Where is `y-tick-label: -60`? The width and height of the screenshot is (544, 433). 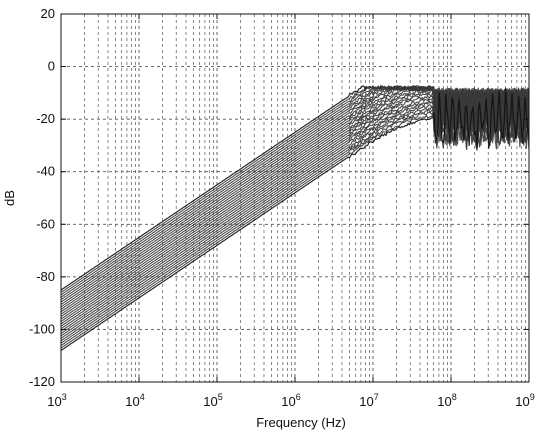
y-tick-label: -60 is located at coordinates (45, 223).